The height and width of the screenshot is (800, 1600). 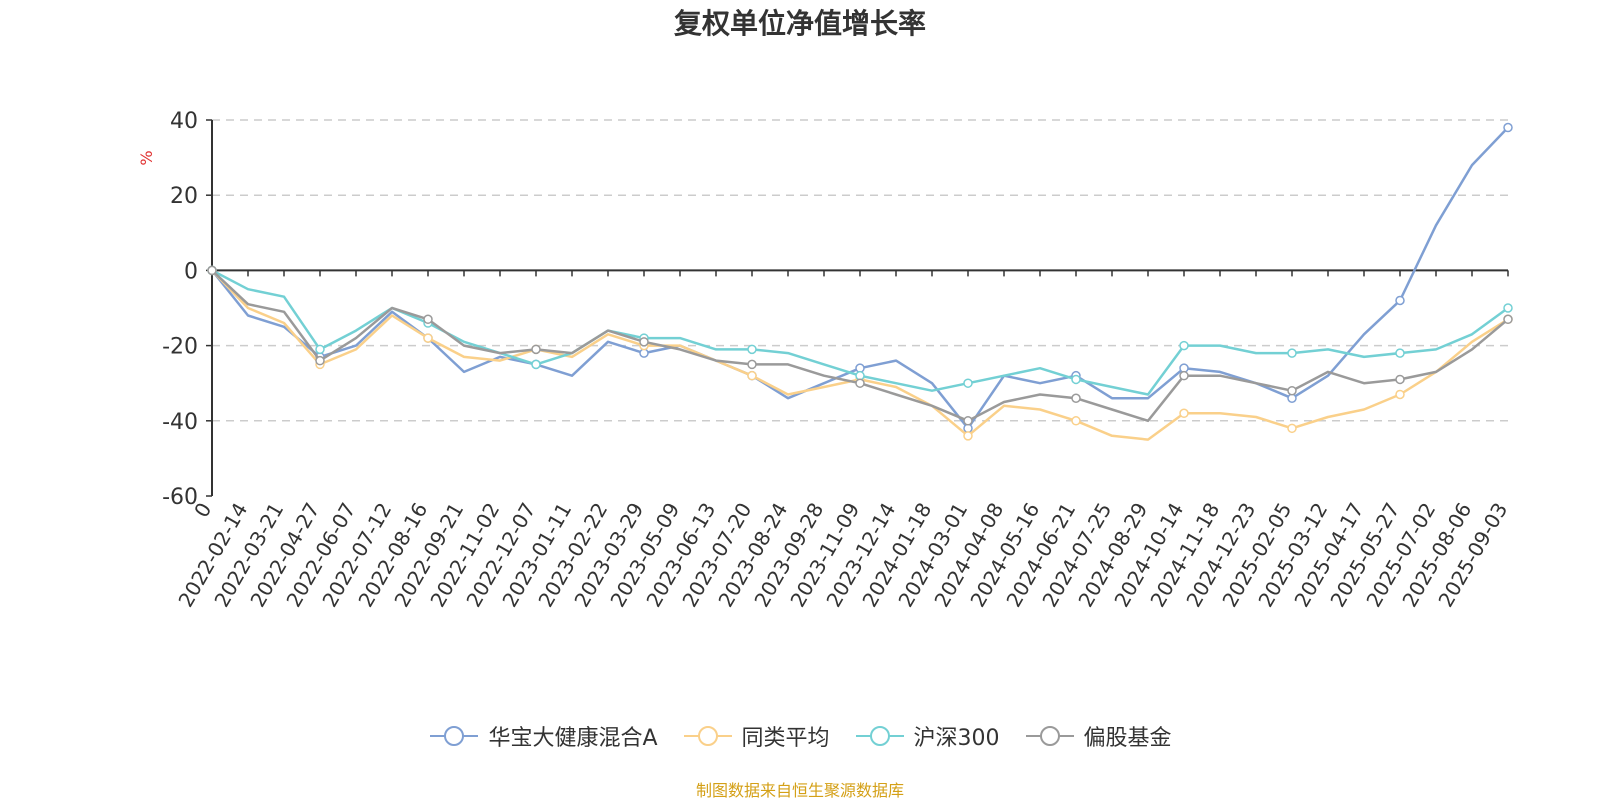 I want to click on legend-item-3: 沪深300, so click(x=927, y=736).